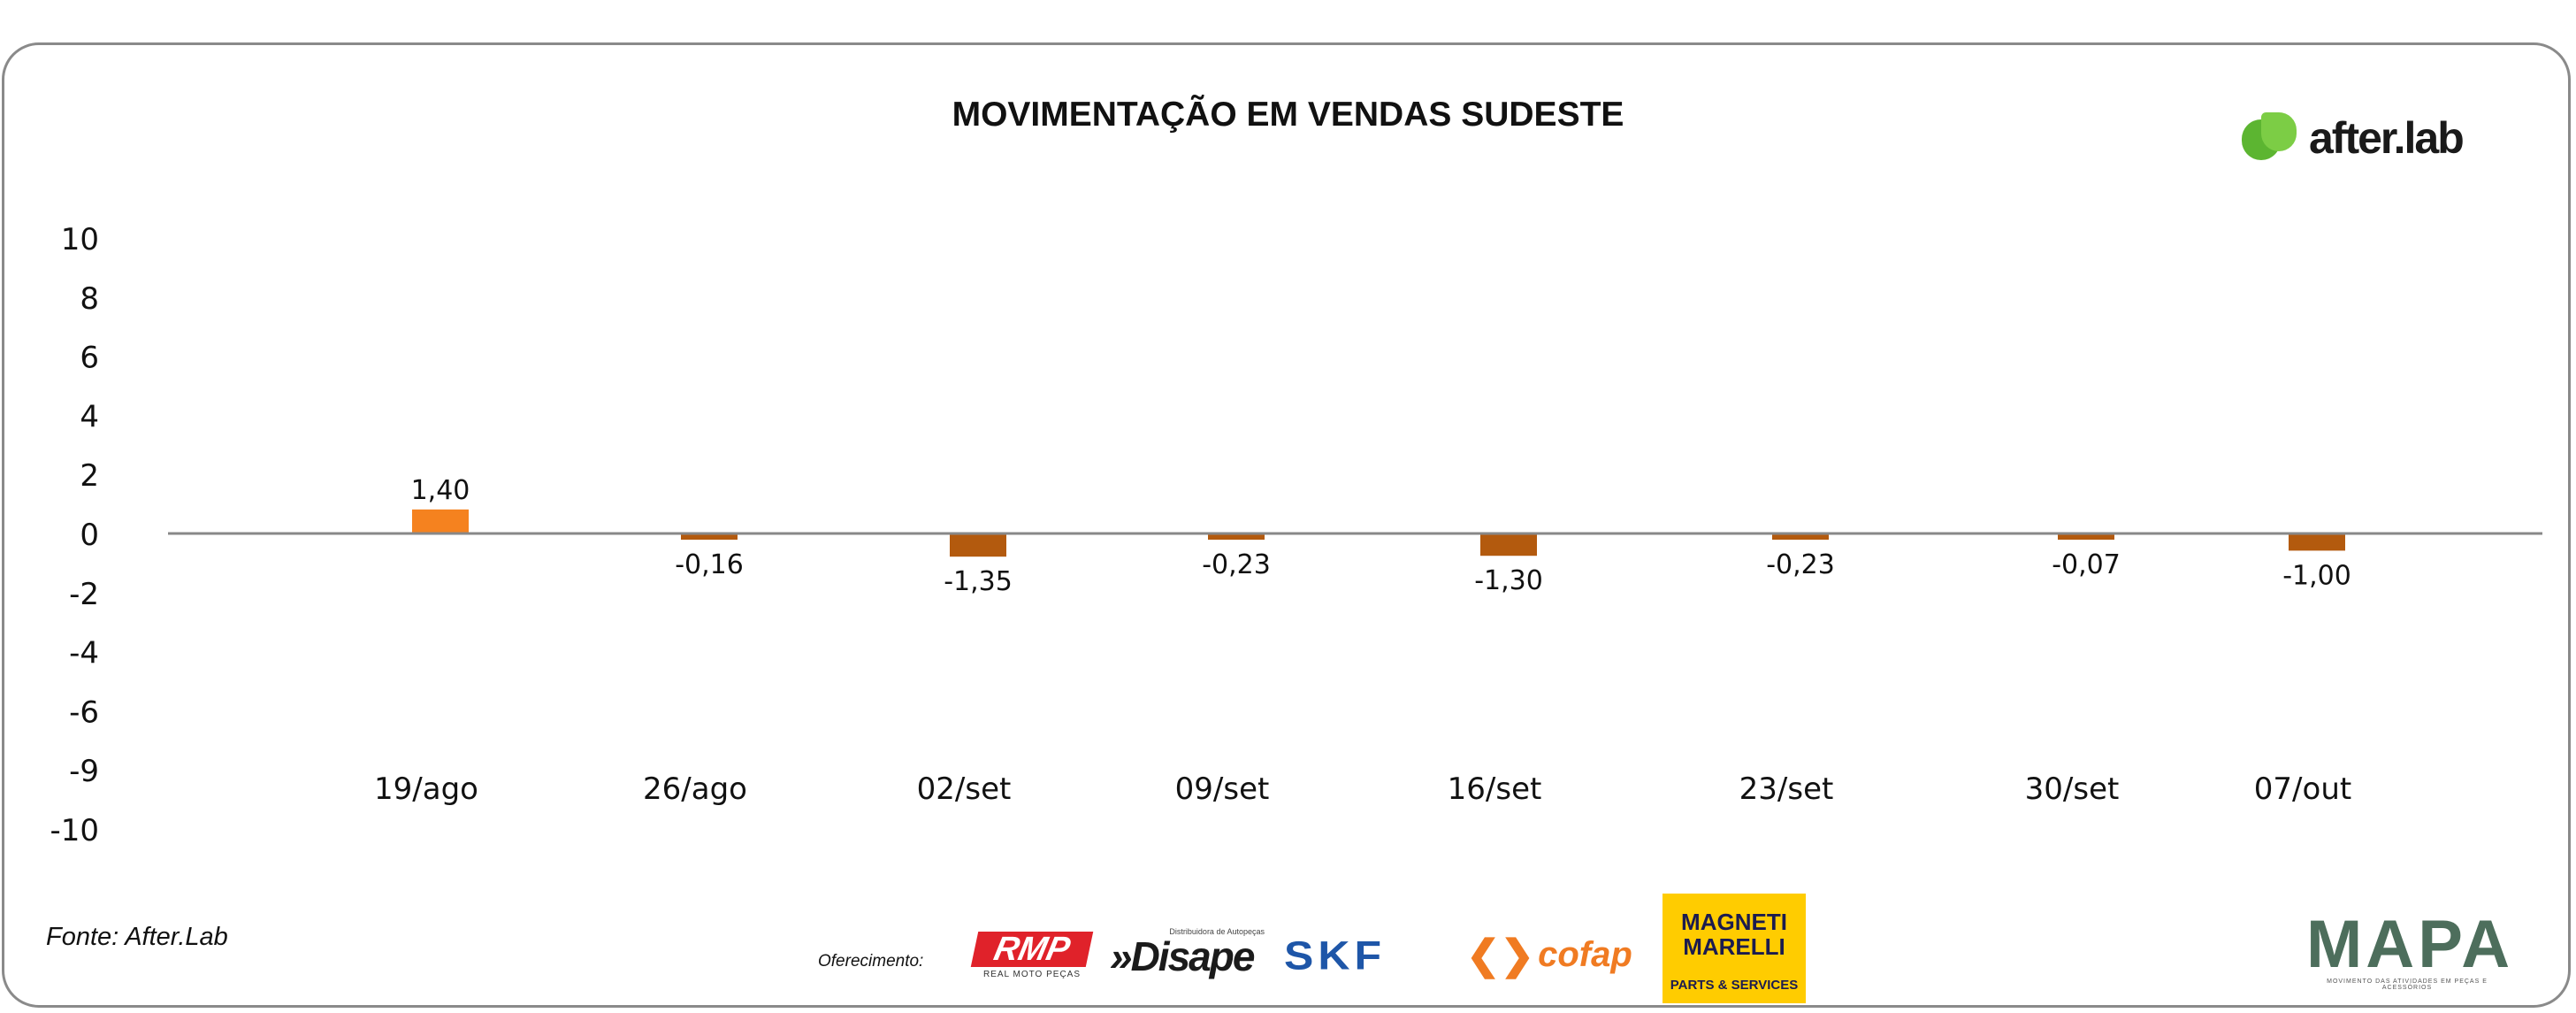 This screenshot has width=2576, height=1013. What do you see at coordinates (84, 713) in the screenshot?
I see `y-tick-label: -6` at bounding box center [84, 713].